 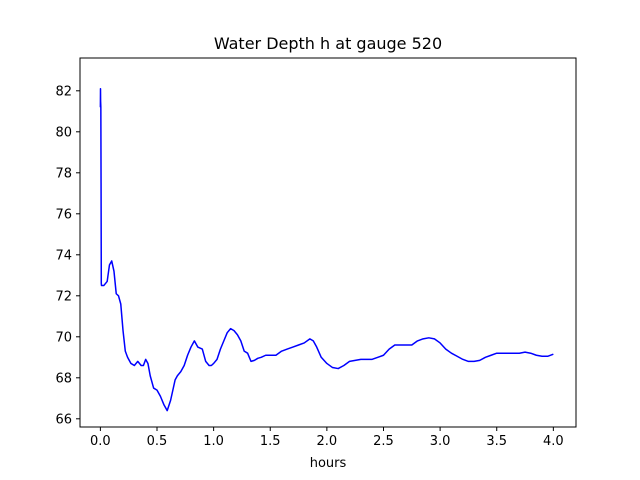 What do you see at coordinates (270, 441) in the screenshot?
I see `x-tick-label: 1.5` at bounding box center [270, 441].